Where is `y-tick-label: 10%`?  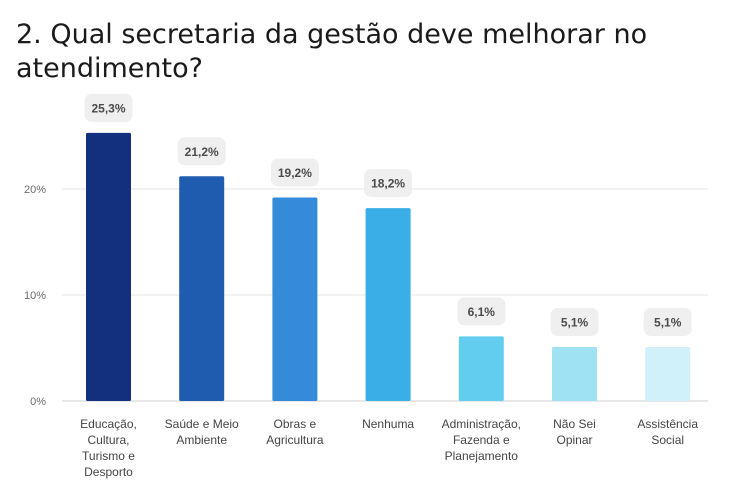 y-tick-label: 10% is located at coordinates (35, 296).